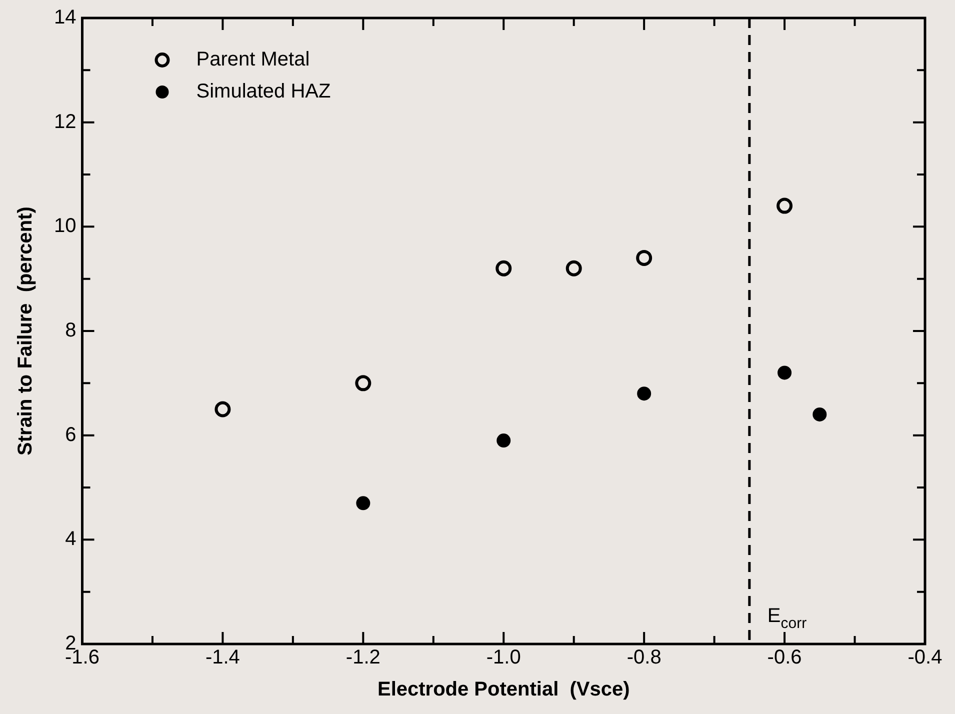  Describe the element at coordinates (65, 121) in the screenshot. I see `y-tick-label: 12` at that location.